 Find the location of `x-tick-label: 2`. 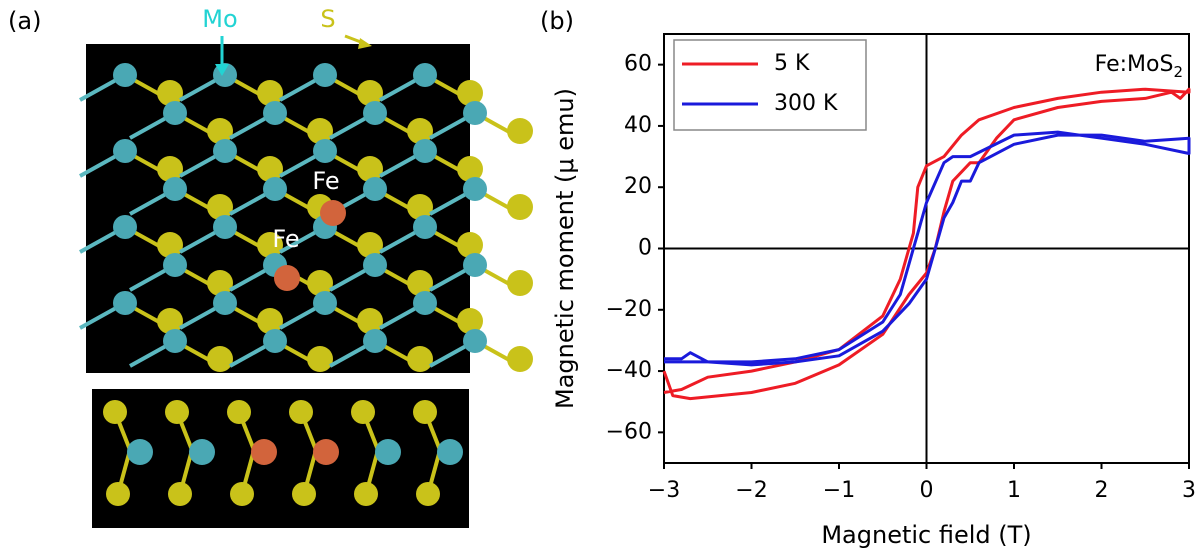

x-tick-label: 2 is located at coordinates (1102, 490).